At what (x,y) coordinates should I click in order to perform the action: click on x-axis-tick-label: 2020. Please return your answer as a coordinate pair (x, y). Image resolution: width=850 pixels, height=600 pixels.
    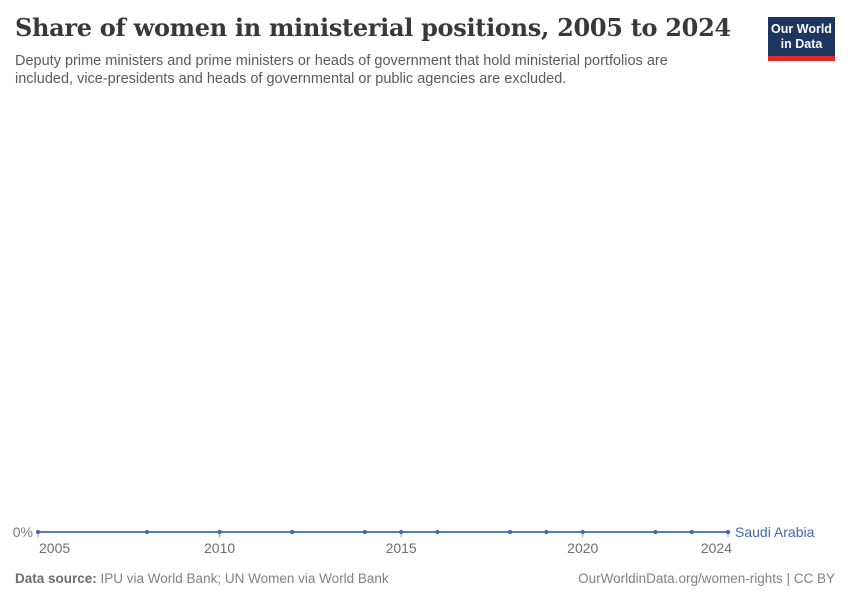
    Looking at the image, I should click on (582, 548).